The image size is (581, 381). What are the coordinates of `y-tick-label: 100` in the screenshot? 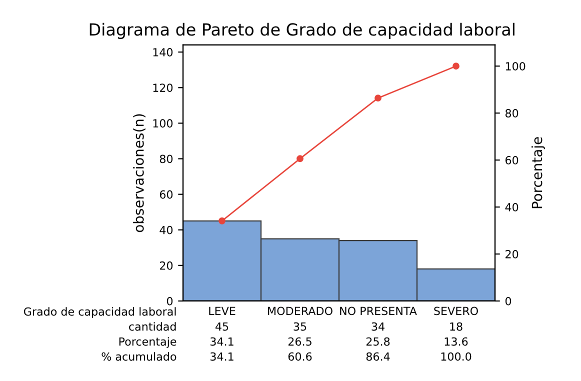 It's located at (163, 123).